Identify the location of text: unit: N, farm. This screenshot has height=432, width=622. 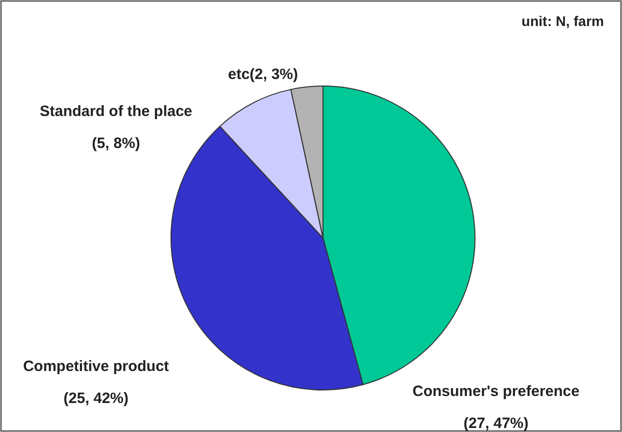
(563, 21).